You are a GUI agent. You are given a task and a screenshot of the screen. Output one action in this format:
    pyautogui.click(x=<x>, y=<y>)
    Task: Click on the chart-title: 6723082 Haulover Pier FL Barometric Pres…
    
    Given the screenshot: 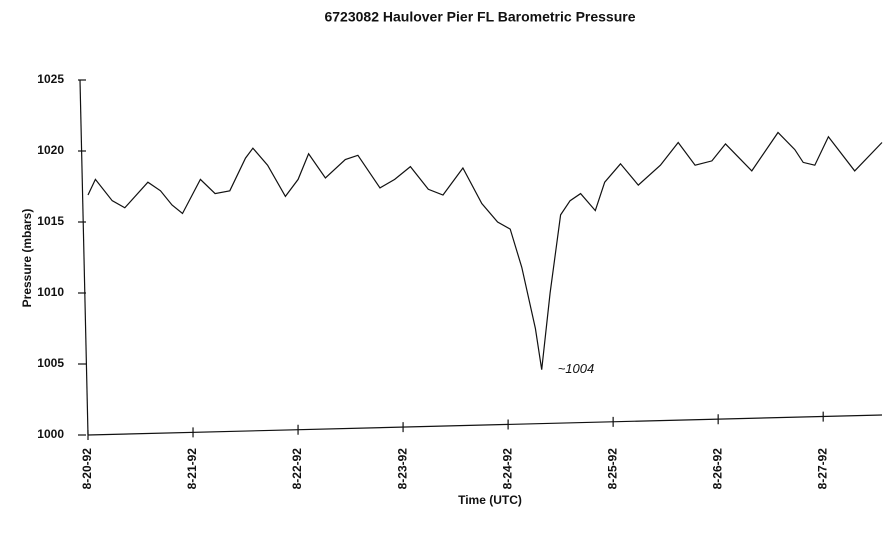 What is the action you would take?
    pyautogui.click(x=479, y=17)
    